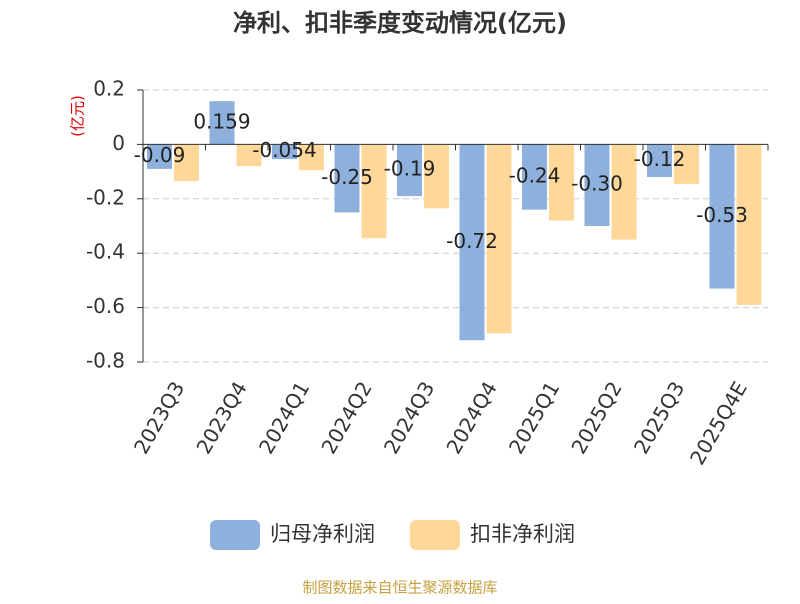 The image size is (800, 604). I want to click on x-tick-label: 2025Q4E, so click(718, 423).